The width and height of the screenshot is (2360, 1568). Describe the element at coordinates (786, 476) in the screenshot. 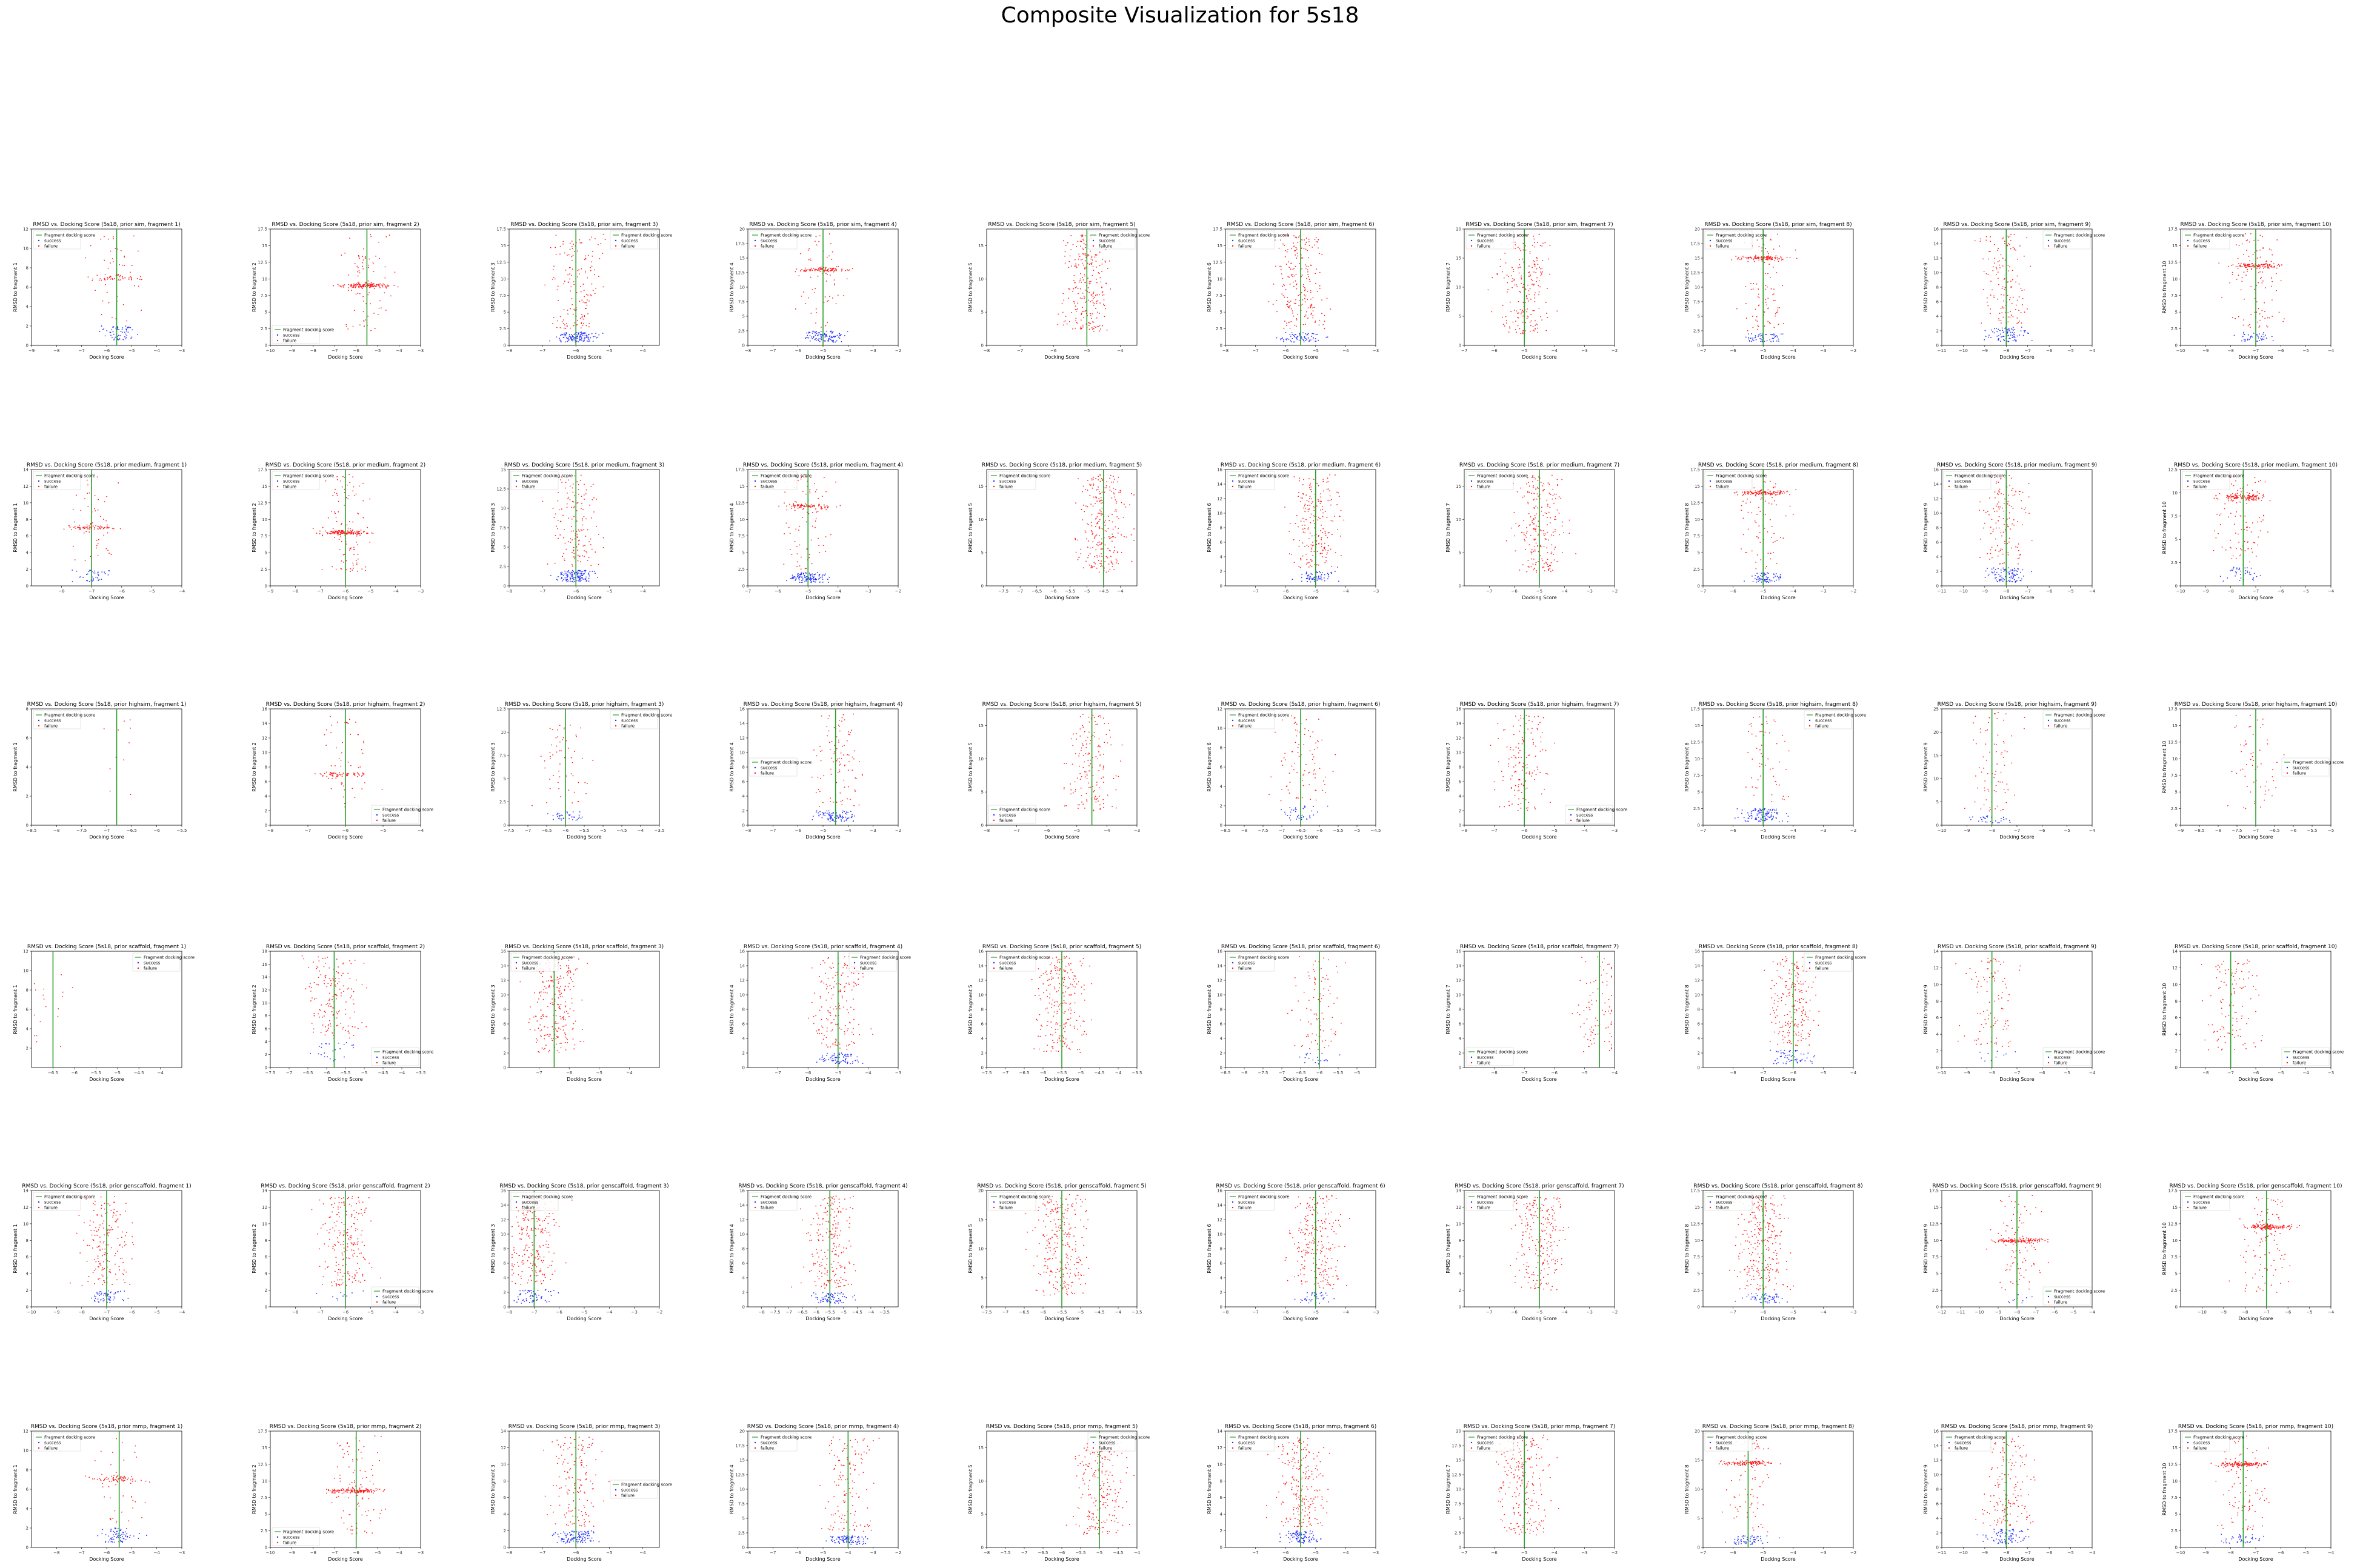

I see `legend-label: Fragment docking score` at that location.